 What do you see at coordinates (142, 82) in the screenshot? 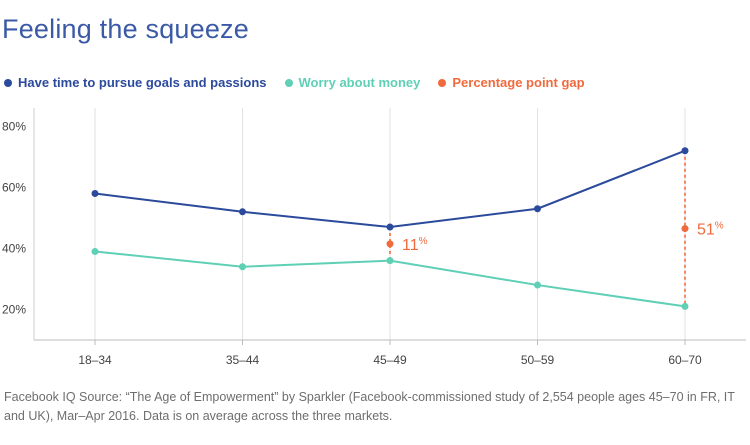
I see `legend-label-goals: Have time to pursue goals and passions` at bounding box center [142, 82].